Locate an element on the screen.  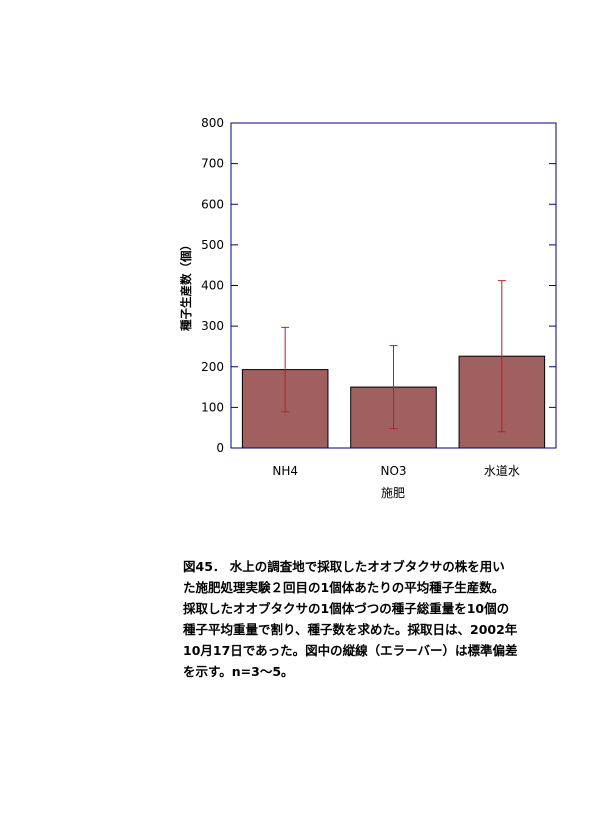
y-tick-label: 700 is located at coordinates (212, 164).